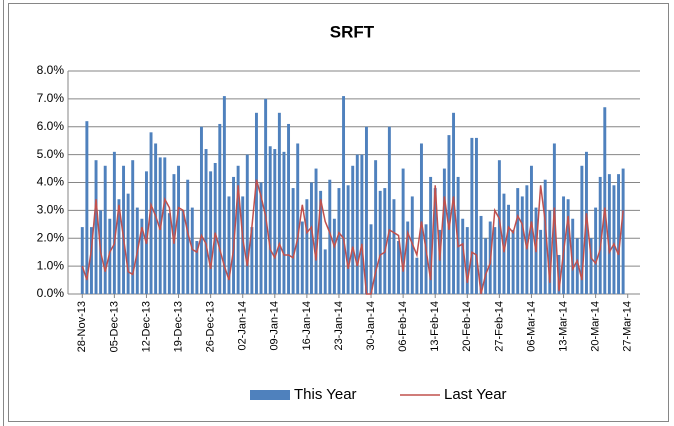  Describe the element at coordinates (51, 210) in the screenshot. I see `y-tick-label: 3.0%` at that location.